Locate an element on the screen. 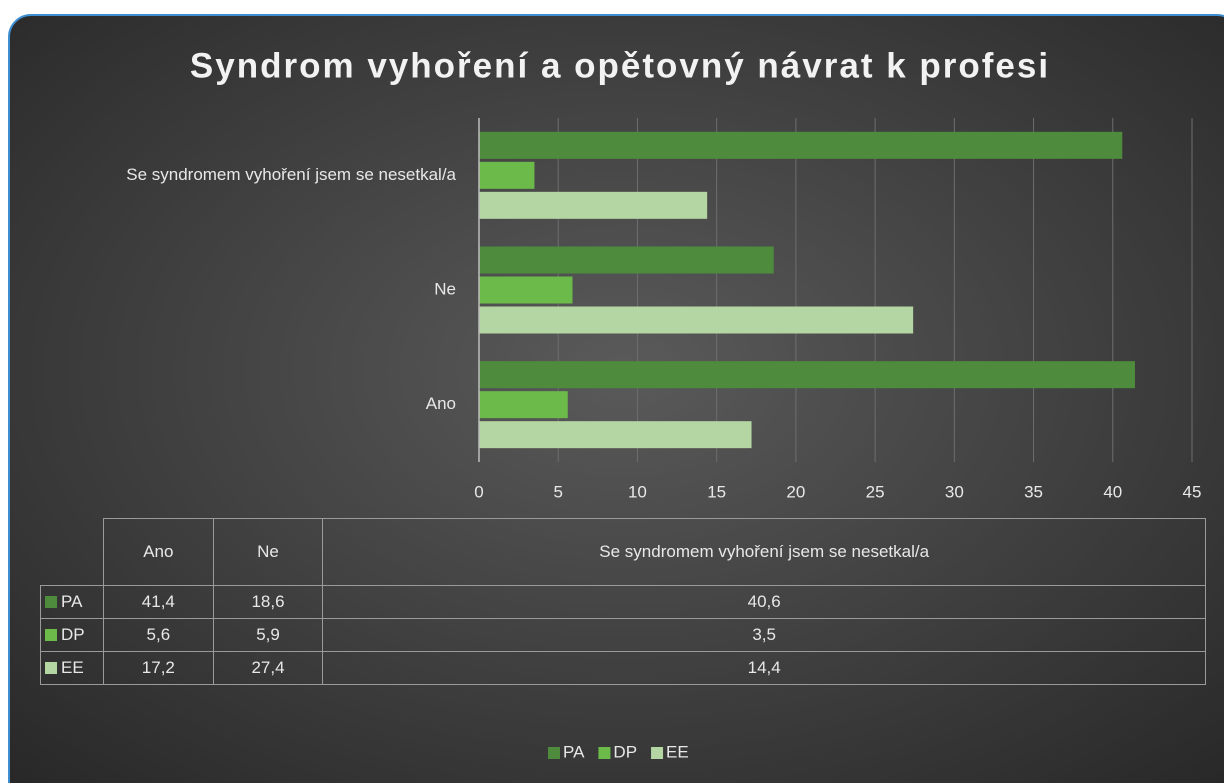  table-header-cell: Ne is located at coordinates (268, 552).